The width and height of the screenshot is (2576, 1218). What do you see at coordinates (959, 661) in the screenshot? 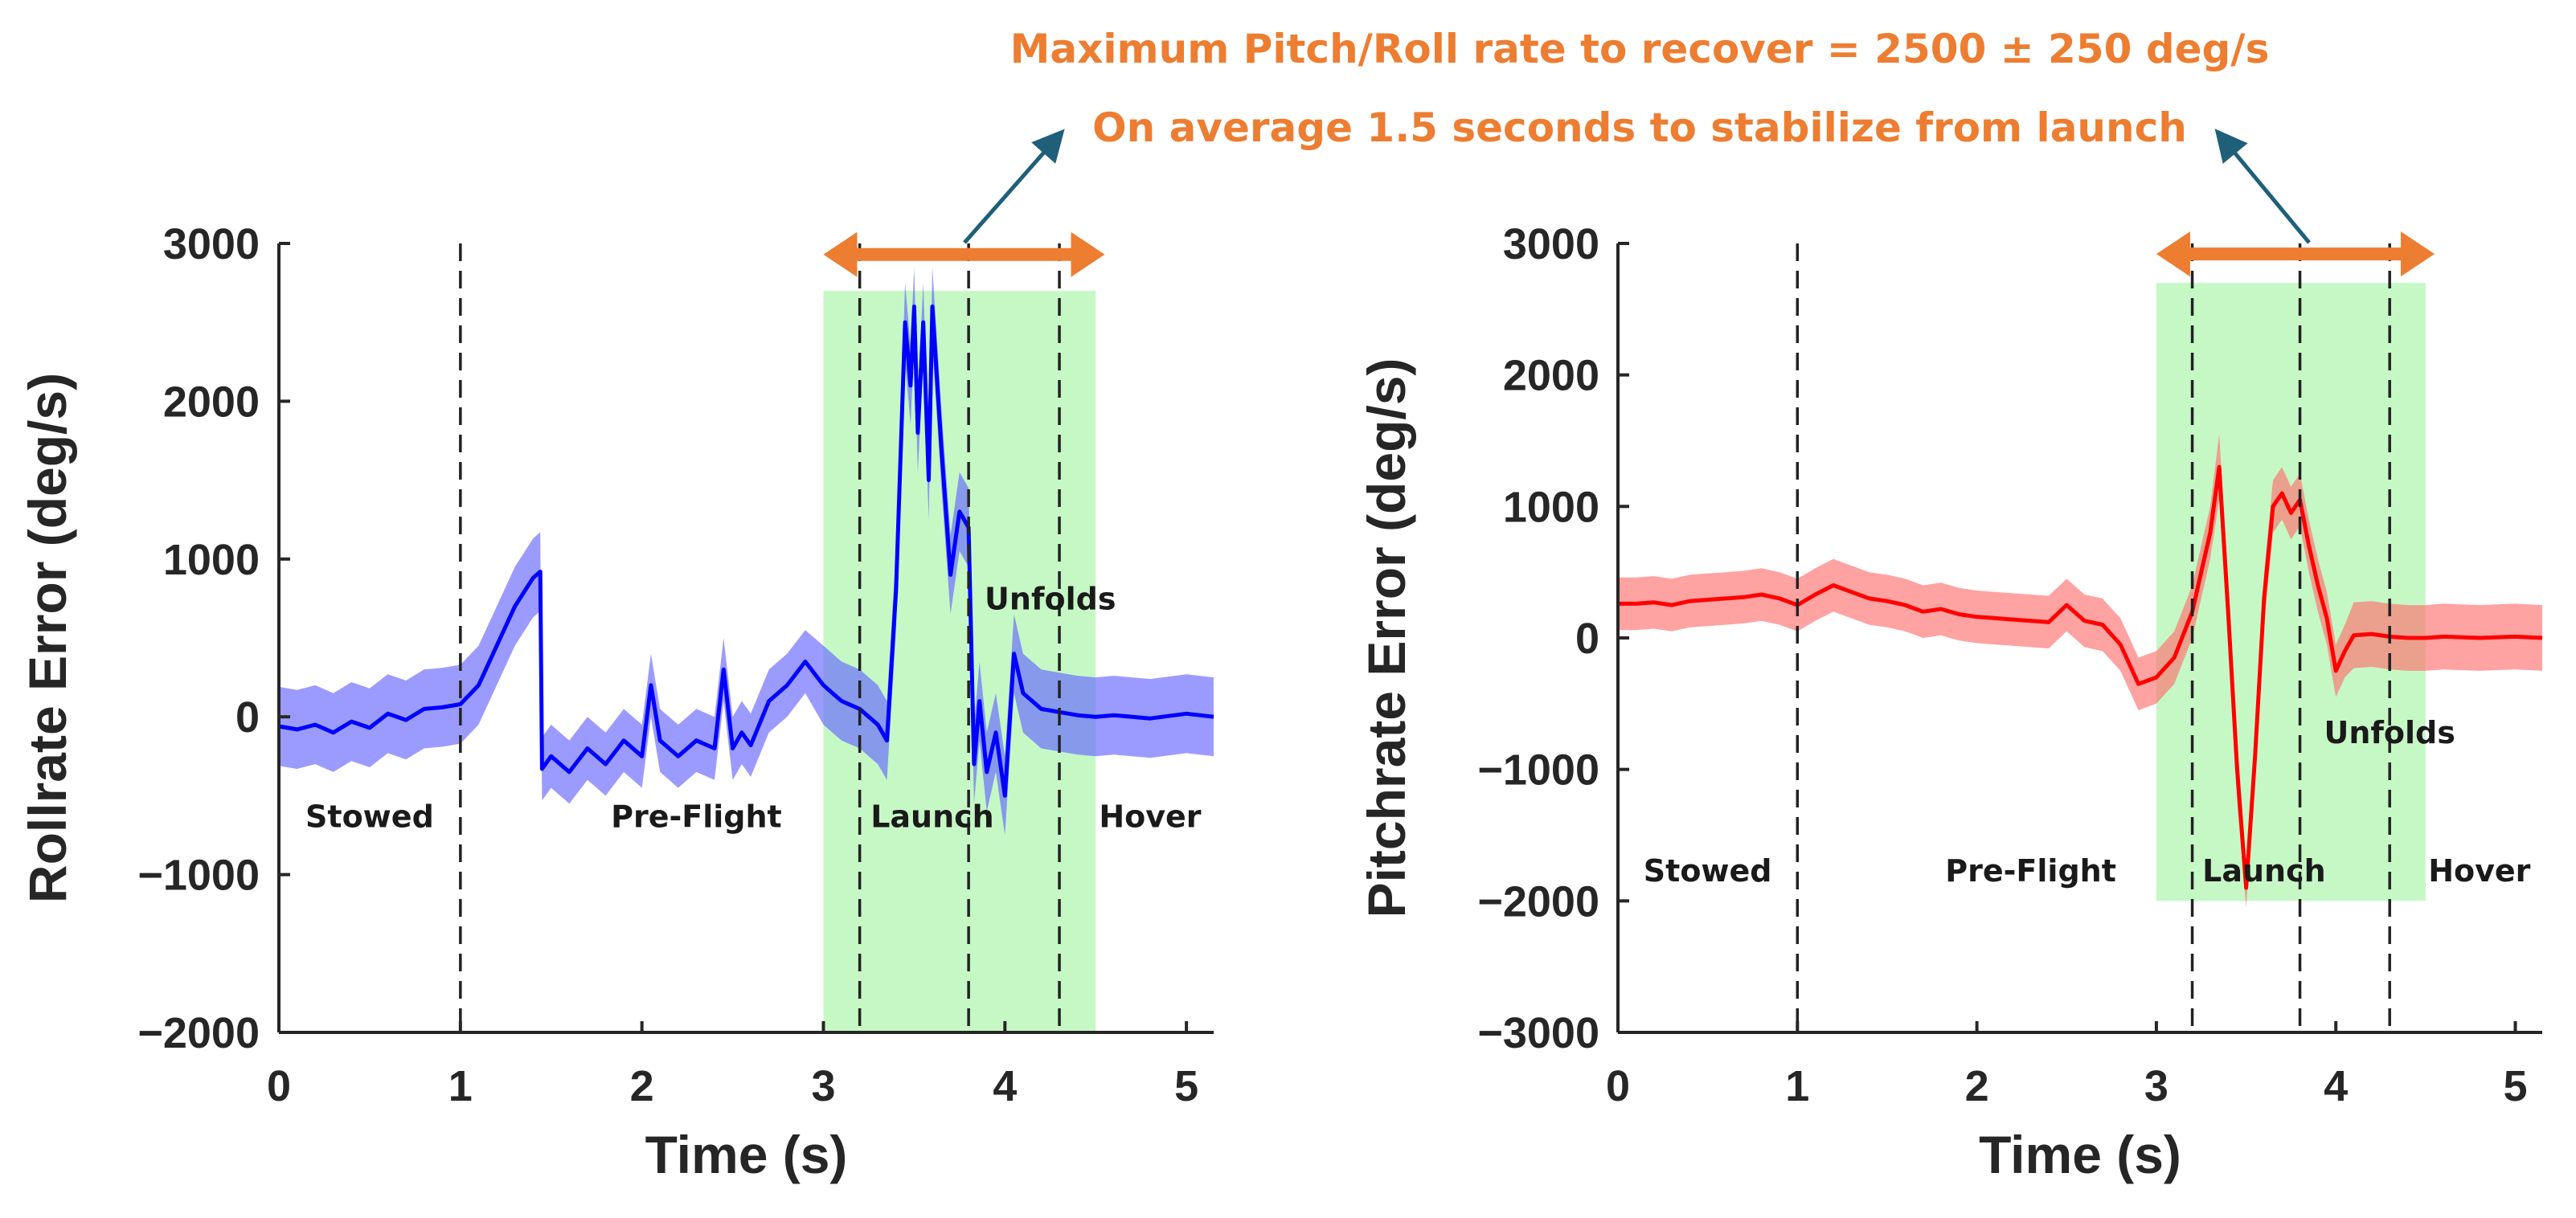
I see `roll-highlight-region` at bounding box center [959, 661].